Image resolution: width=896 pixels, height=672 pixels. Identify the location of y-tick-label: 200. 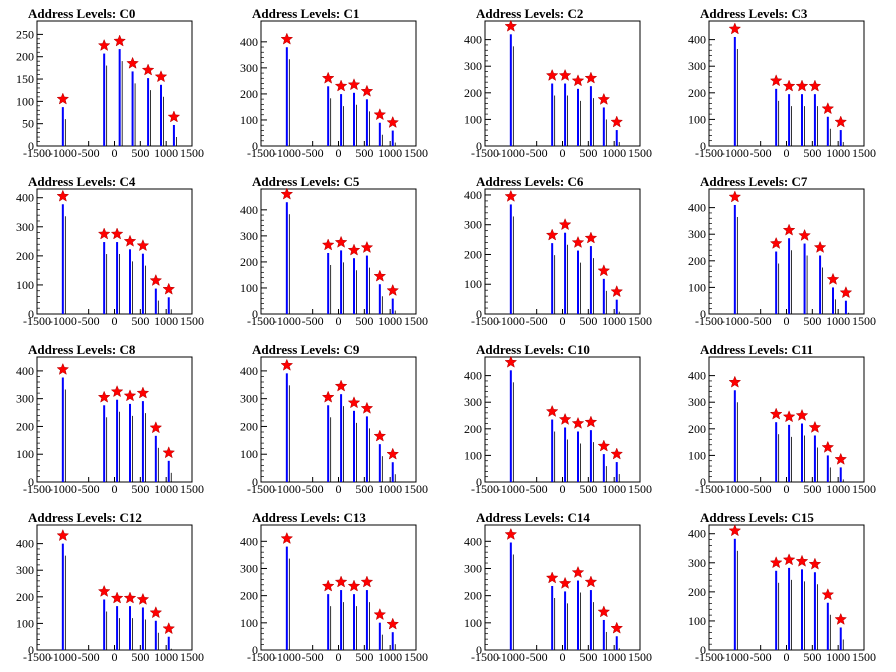
(249, 262).